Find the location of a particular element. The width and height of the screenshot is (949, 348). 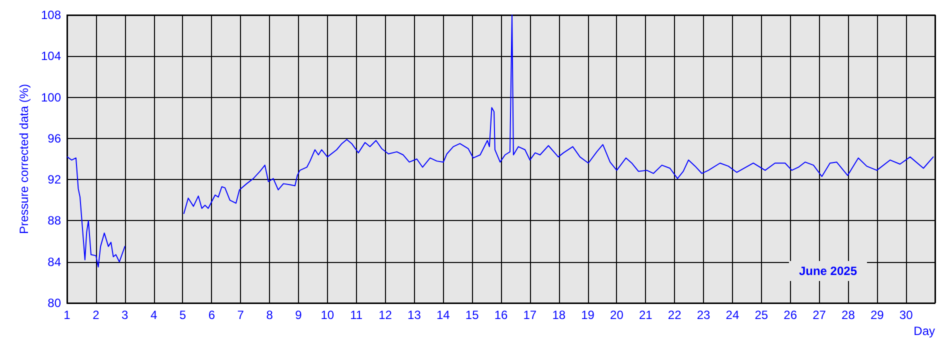

x-tick-label: 1 is located at coordinates (67, 315).